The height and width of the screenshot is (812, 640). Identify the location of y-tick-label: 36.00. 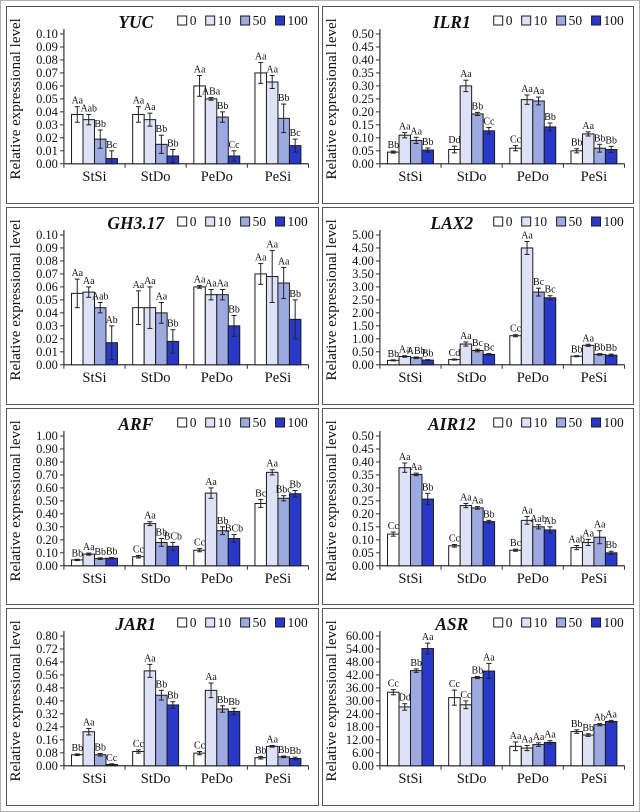
(359, 688).